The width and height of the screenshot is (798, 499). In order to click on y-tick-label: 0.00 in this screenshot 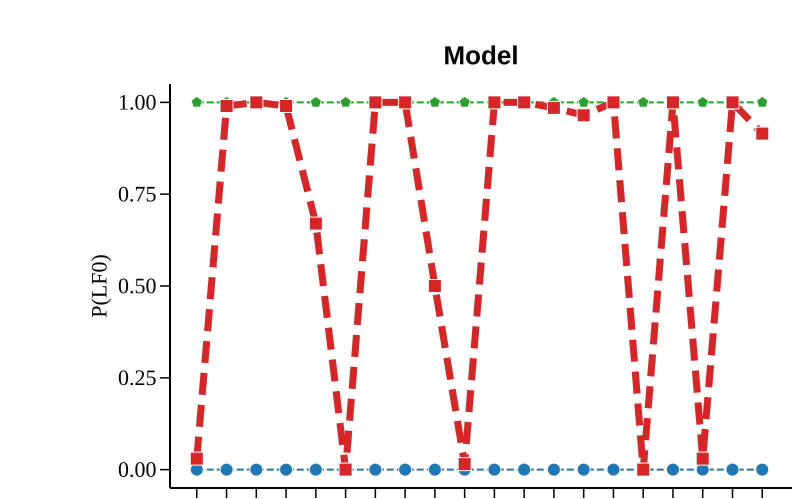, I will do `click(137, 470)`.